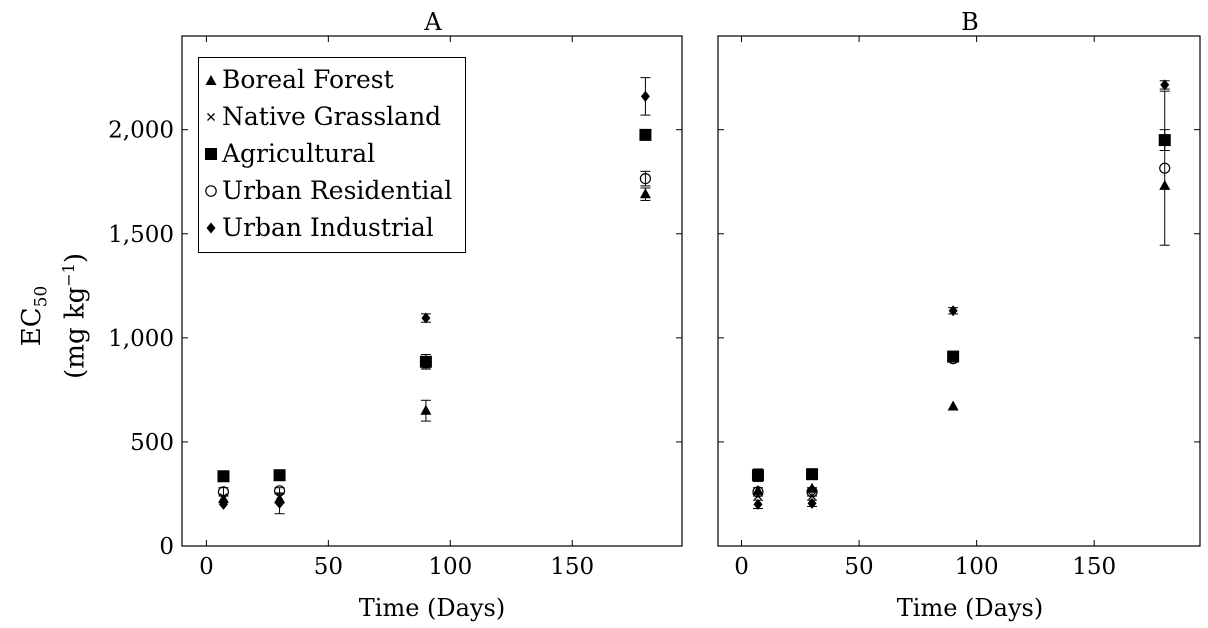  What do you see at coordinates (211, 190) in the screenshot?
I see `circle-marker-icon` at bounding box center [211, 190].